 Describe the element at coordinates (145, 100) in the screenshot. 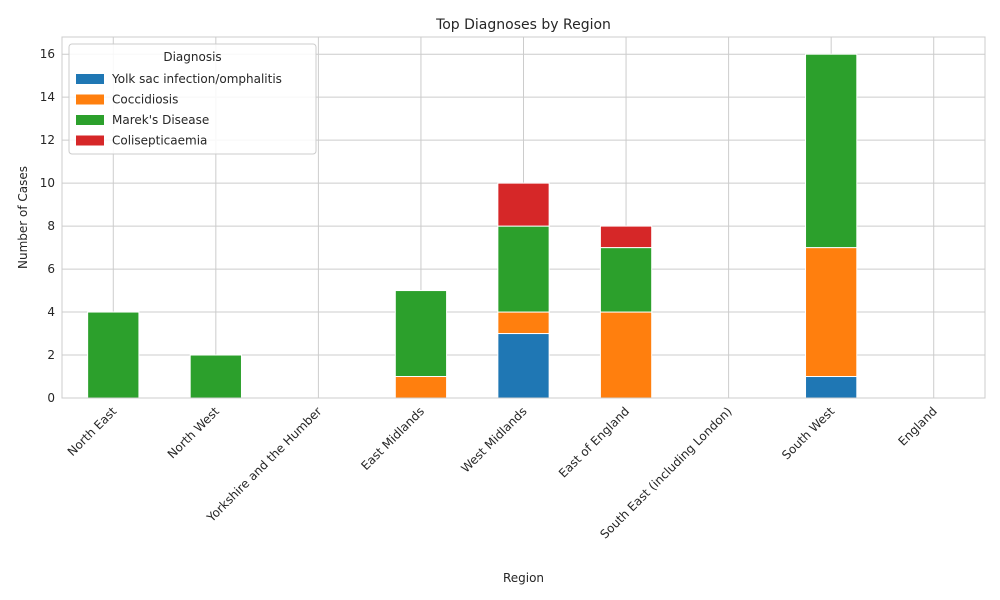

I see `legend-label: Coccidiosis` at that location.